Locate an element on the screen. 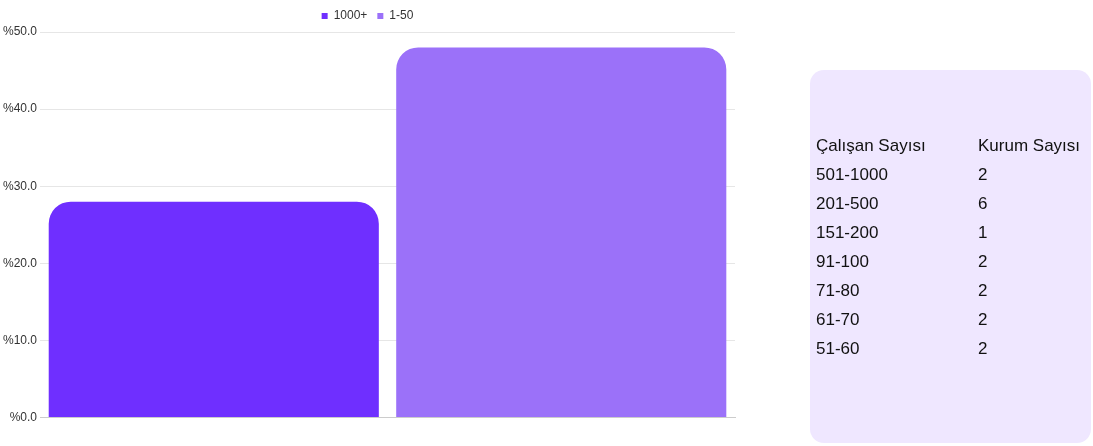  y-tick-label: %0.0 is located at coordinates (23, 416).